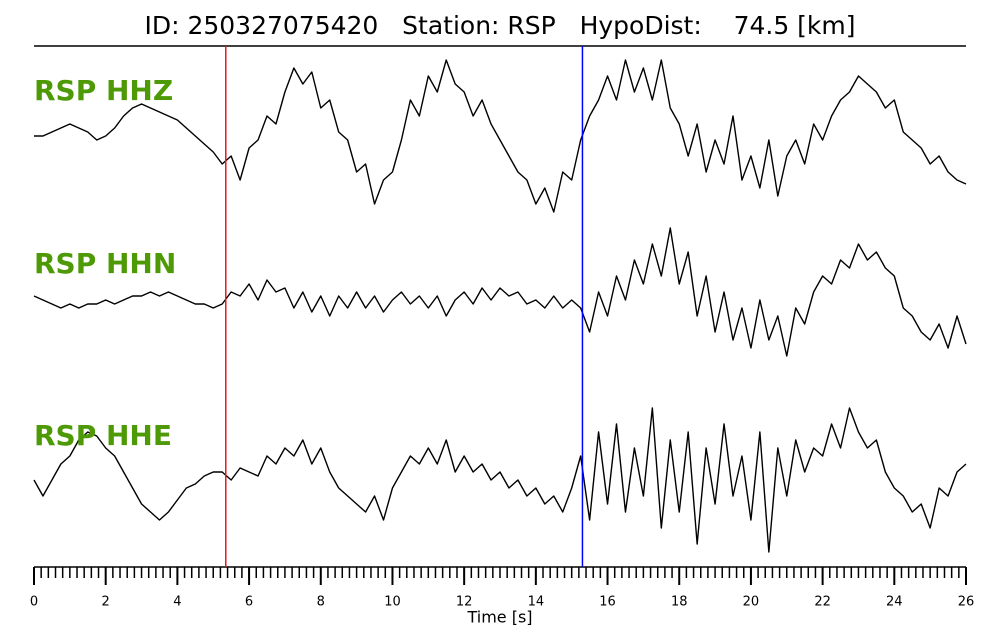 The width and height of the screenshot is (1000, 640). Describe the element at coordinates (103, 90) in the screenshot. I see `trace-label: RSP HHZ` at that location.